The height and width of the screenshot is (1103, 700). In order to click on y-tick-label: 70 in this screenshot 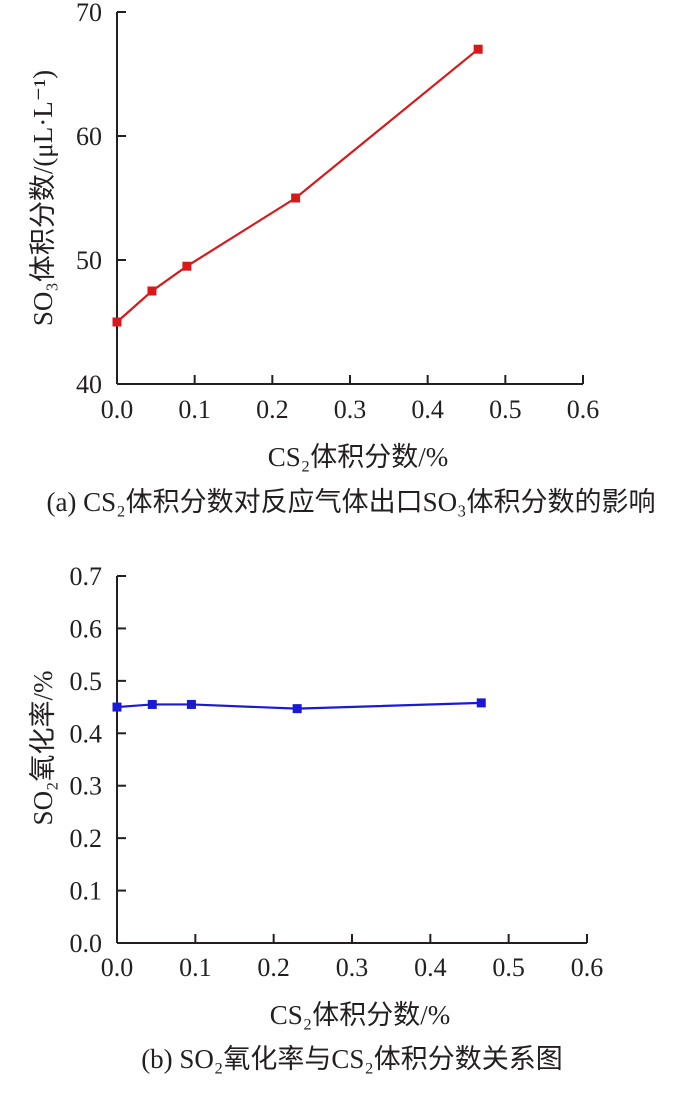, I will do `click(89, 13)`.